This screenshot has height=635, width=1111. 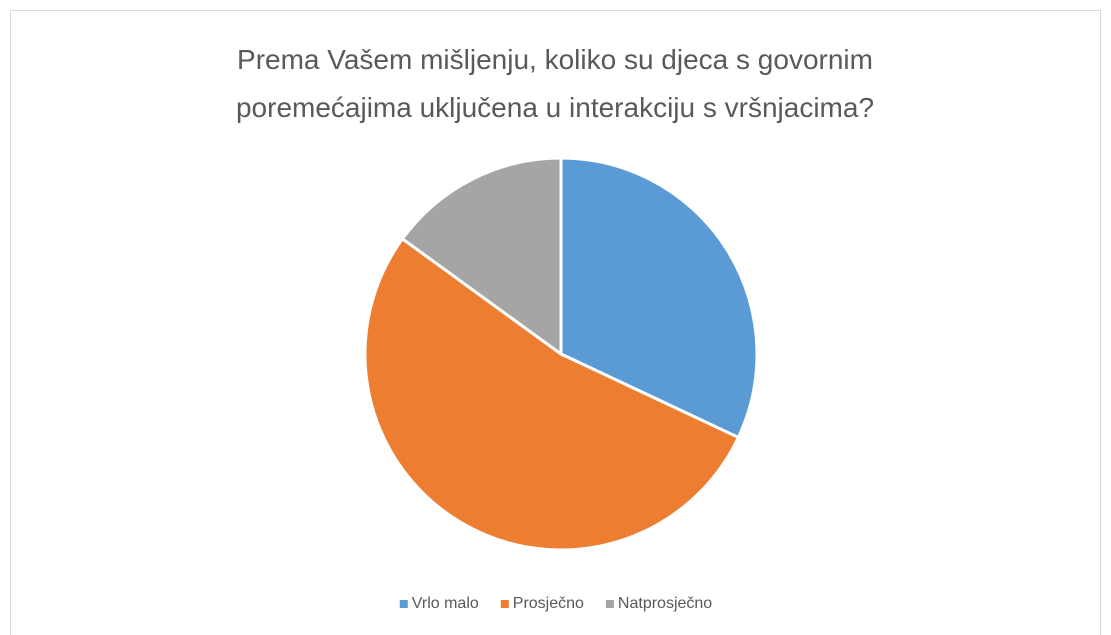 What do you see at coordinates (445, 603) in the screenshot?
I see `legend-label: Vrlo malo` at bounding box center [445, 603].